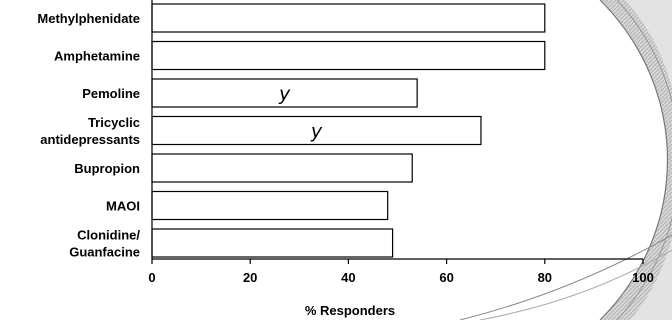 This screenshot has height=320, width=672. What do you see at coordinates (104, 252) in the screenshot?
I see `category-label: Guanfacine` at bounding box center [104, 252].